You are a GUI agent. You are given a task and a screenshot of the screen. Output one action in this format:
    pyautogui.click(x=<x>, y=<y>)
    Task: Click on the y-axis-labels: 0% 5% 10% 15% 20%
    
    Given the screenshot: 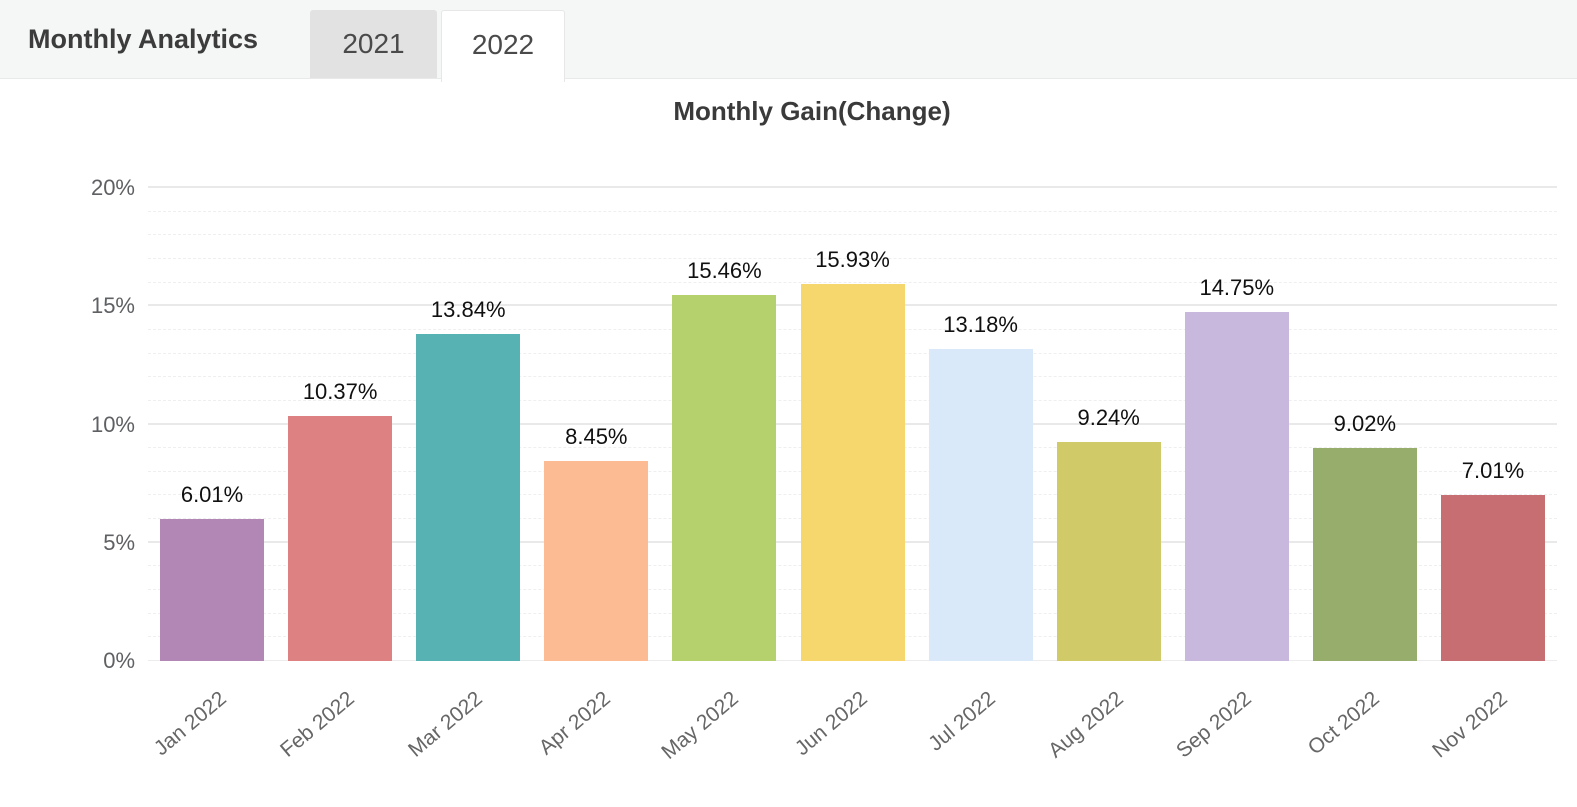 What is the action you would take?
    pyautogui.click(x=101, y=424)
    